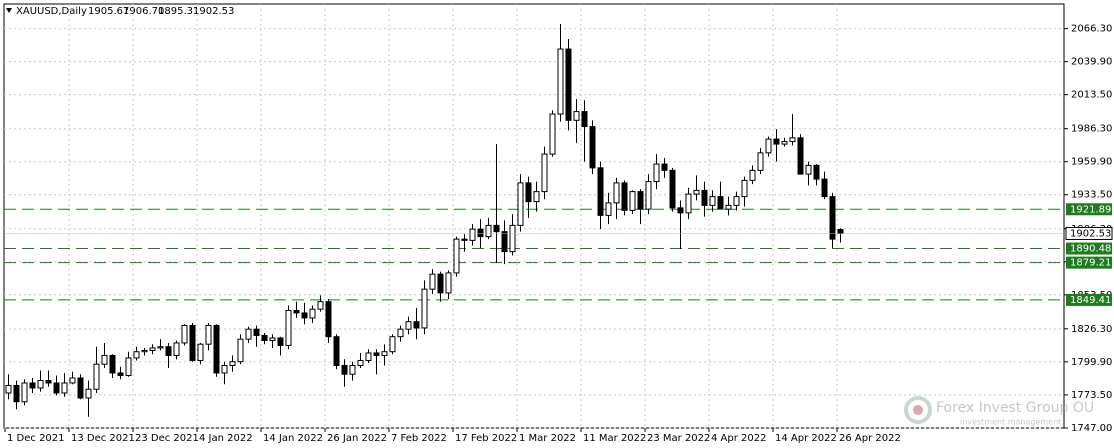  I want to click on ohlc-open: 1905.67, so click(108, 11).